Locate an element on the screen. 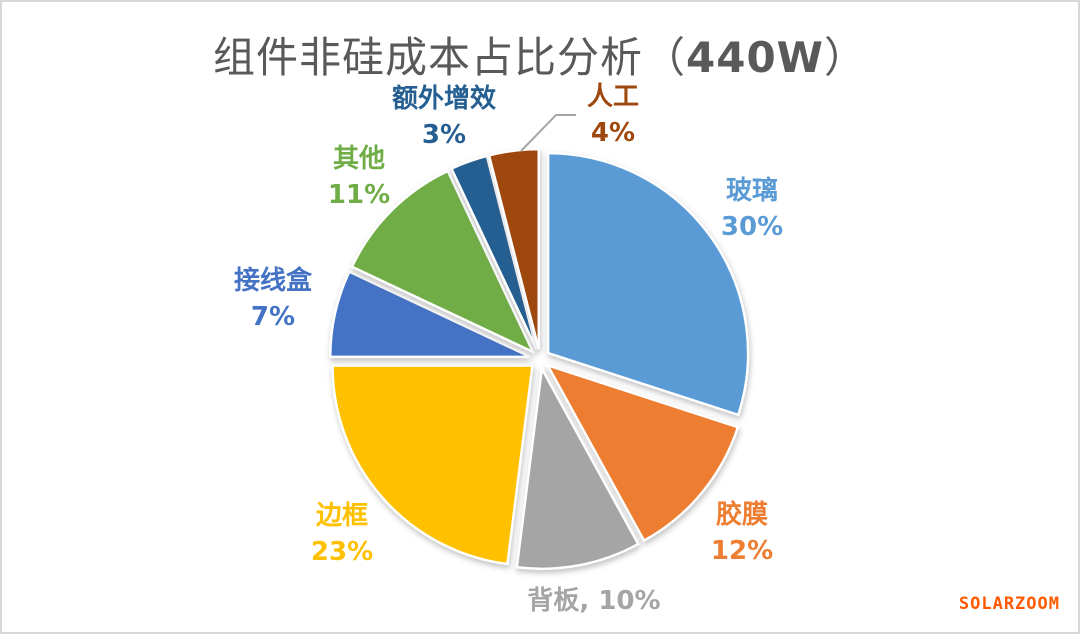 The width and height of the screenshot is (1080, 634). pie-label-percent: 12% is located at coordinates (742, 551).